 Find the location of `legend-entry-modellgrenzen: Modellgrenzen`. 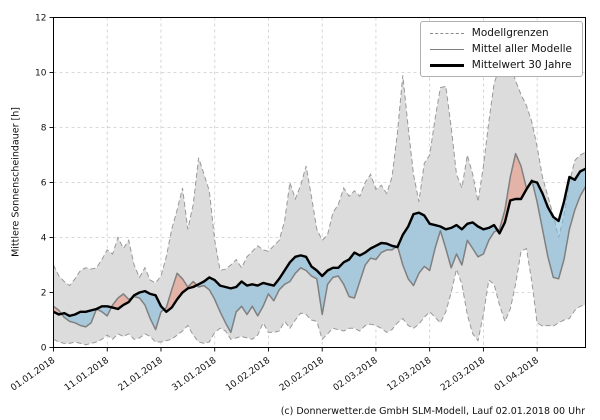

legend-entry-modellgrenzen: Modellgrenzen is located at coordinates (500, 33).